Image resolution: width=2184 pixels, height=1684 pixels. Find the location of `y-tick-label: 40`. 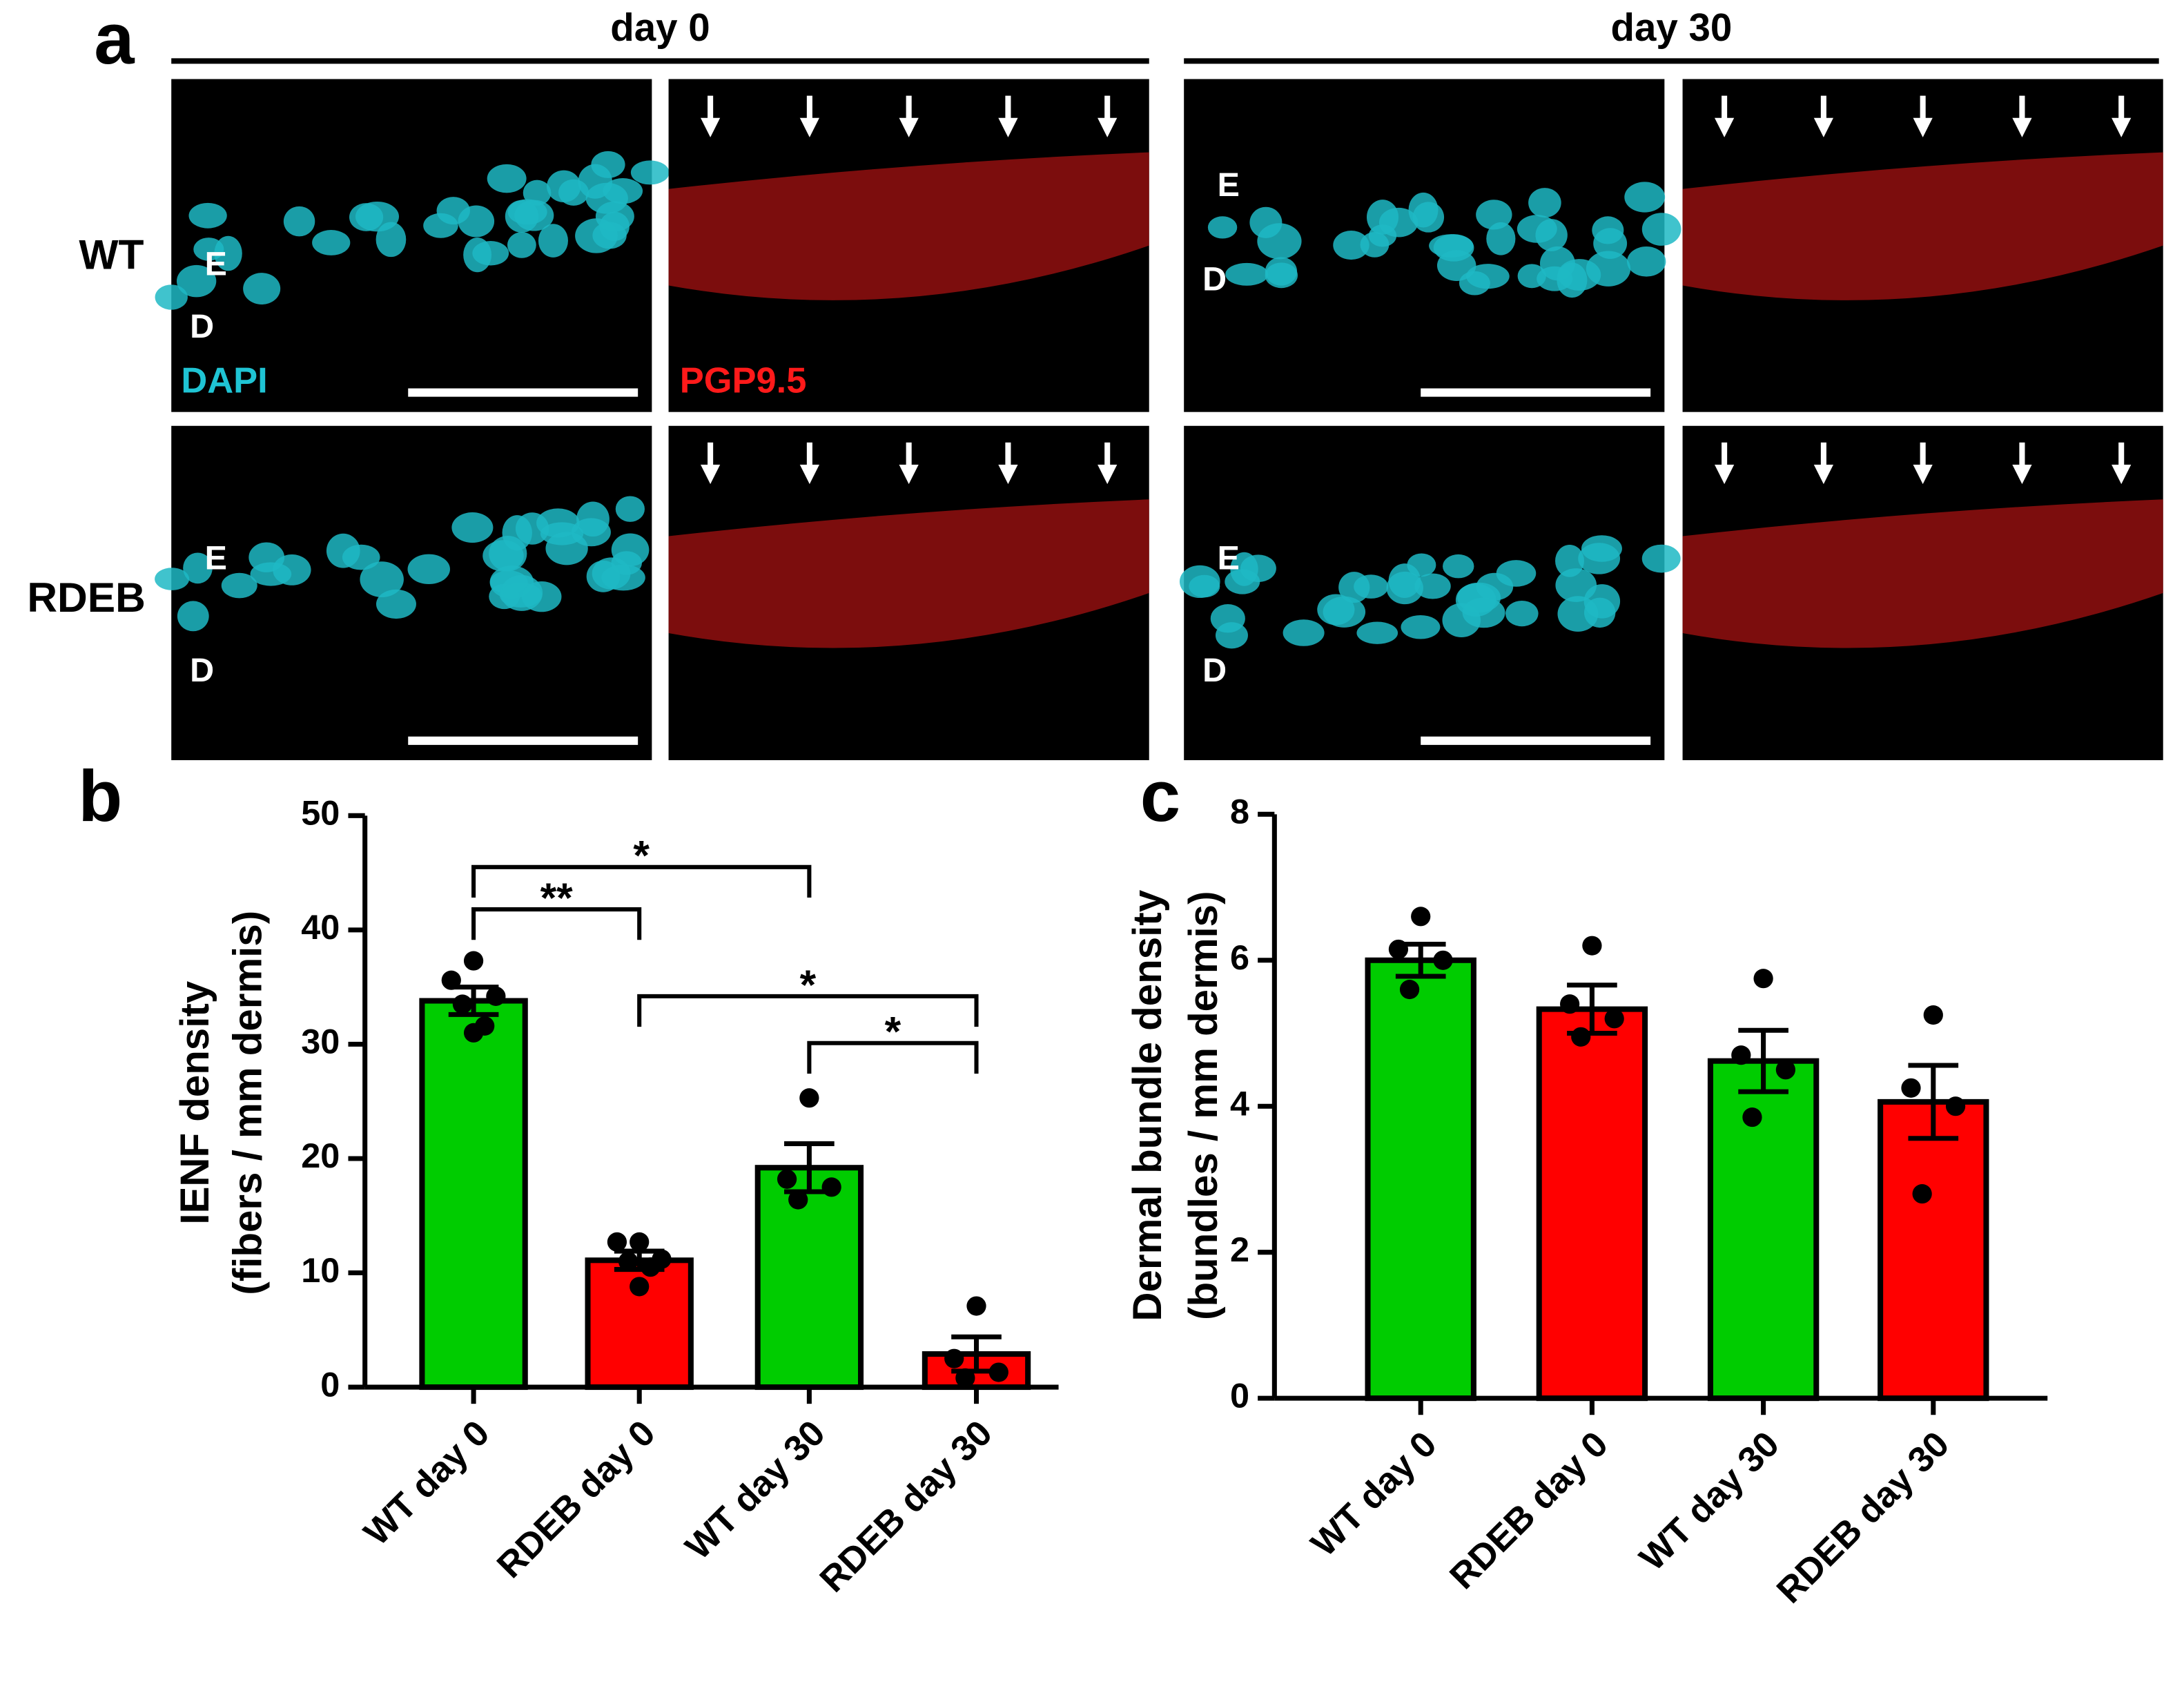

y-tick-label: 40 is located at coordinates (320, 927).